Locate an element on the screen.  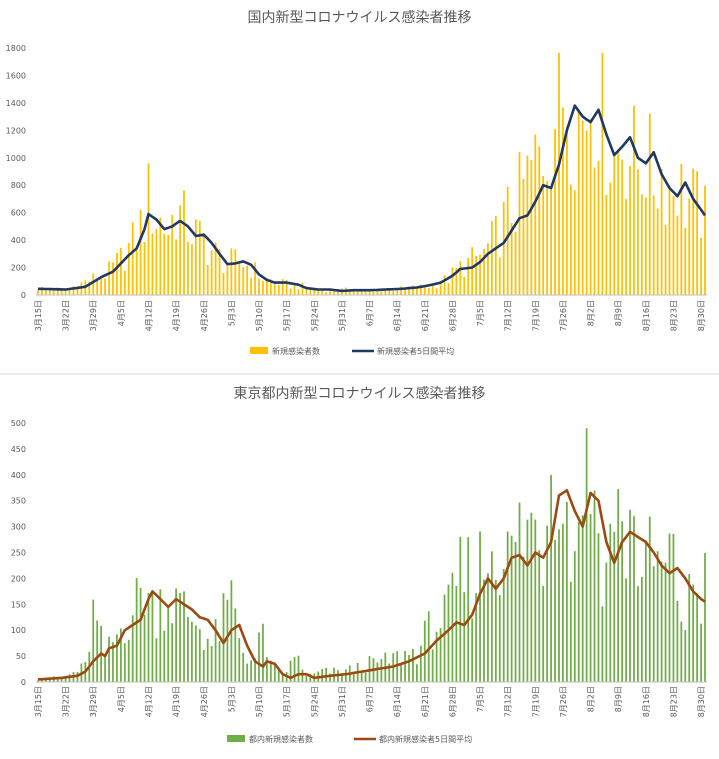
legend-label-bar: 新規感染者数 is located at coordinates (296, 351).